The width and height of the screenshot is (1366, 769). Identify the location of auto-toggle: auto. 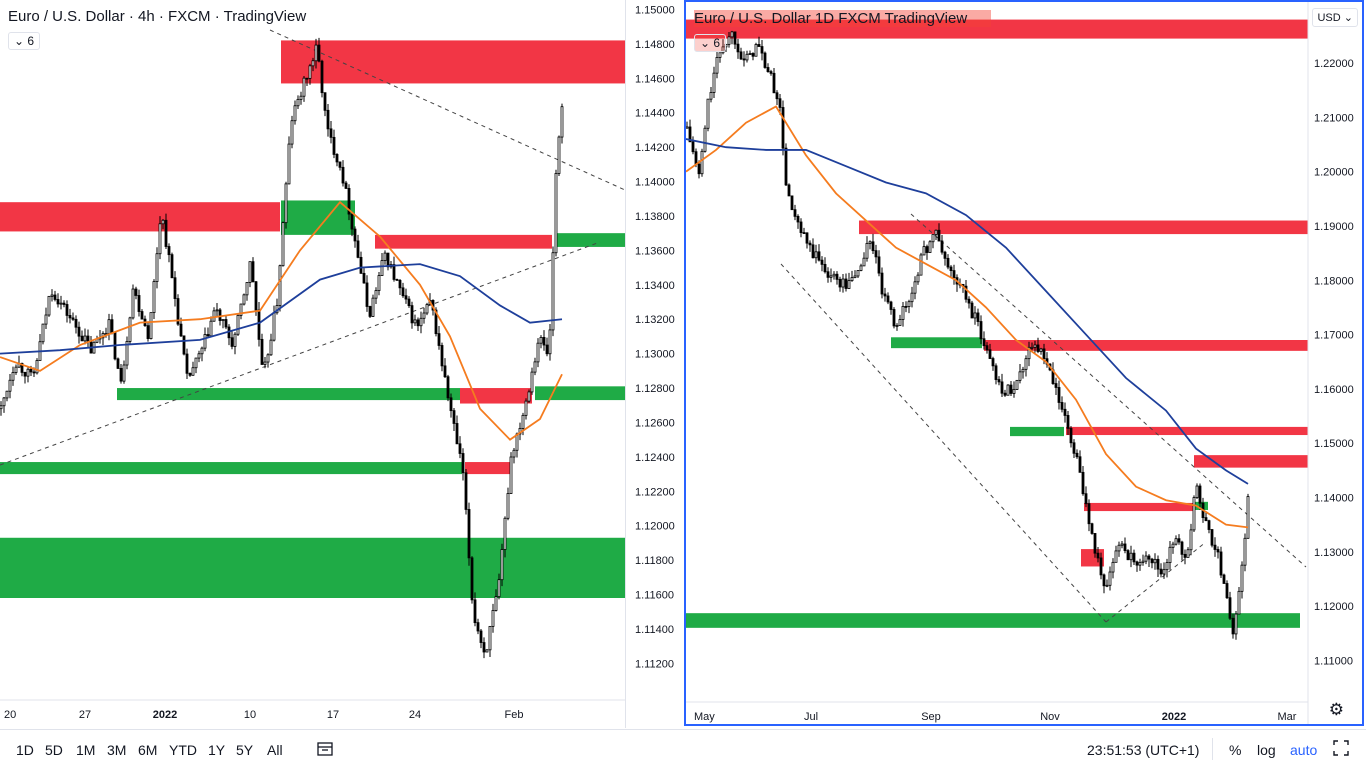
(1304, 750).